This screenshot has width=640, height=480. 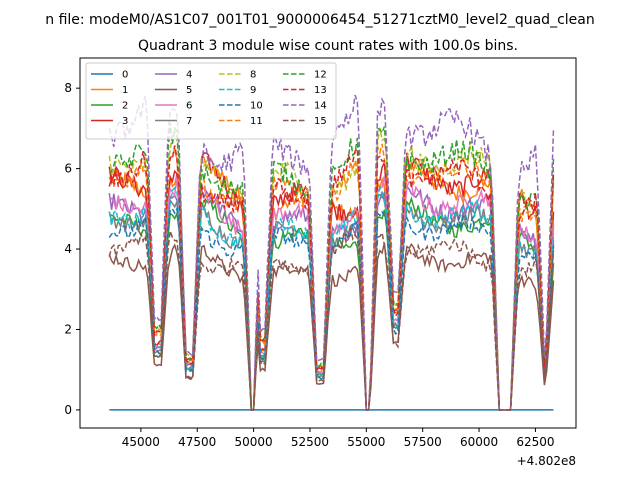 What do you see at coordinates (189, 75) in the screenshot?
I see `legend-label-4: 4` at bounding box center [189, 75].